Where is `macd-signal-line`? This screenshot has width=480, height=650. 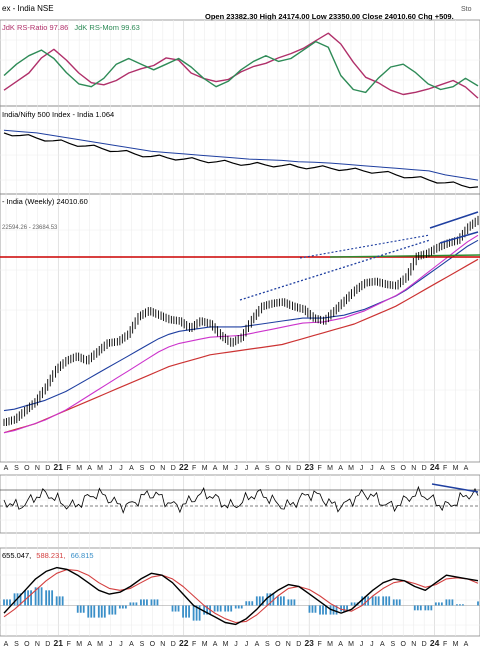 macd-signal-line is located at coordinates (241, 596).